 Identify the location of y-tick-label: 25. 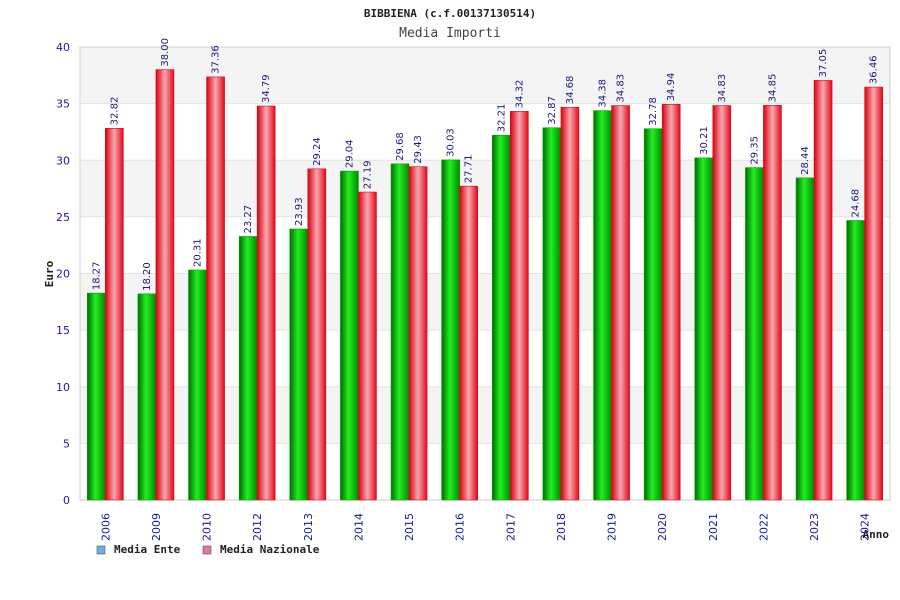
(63, 217).